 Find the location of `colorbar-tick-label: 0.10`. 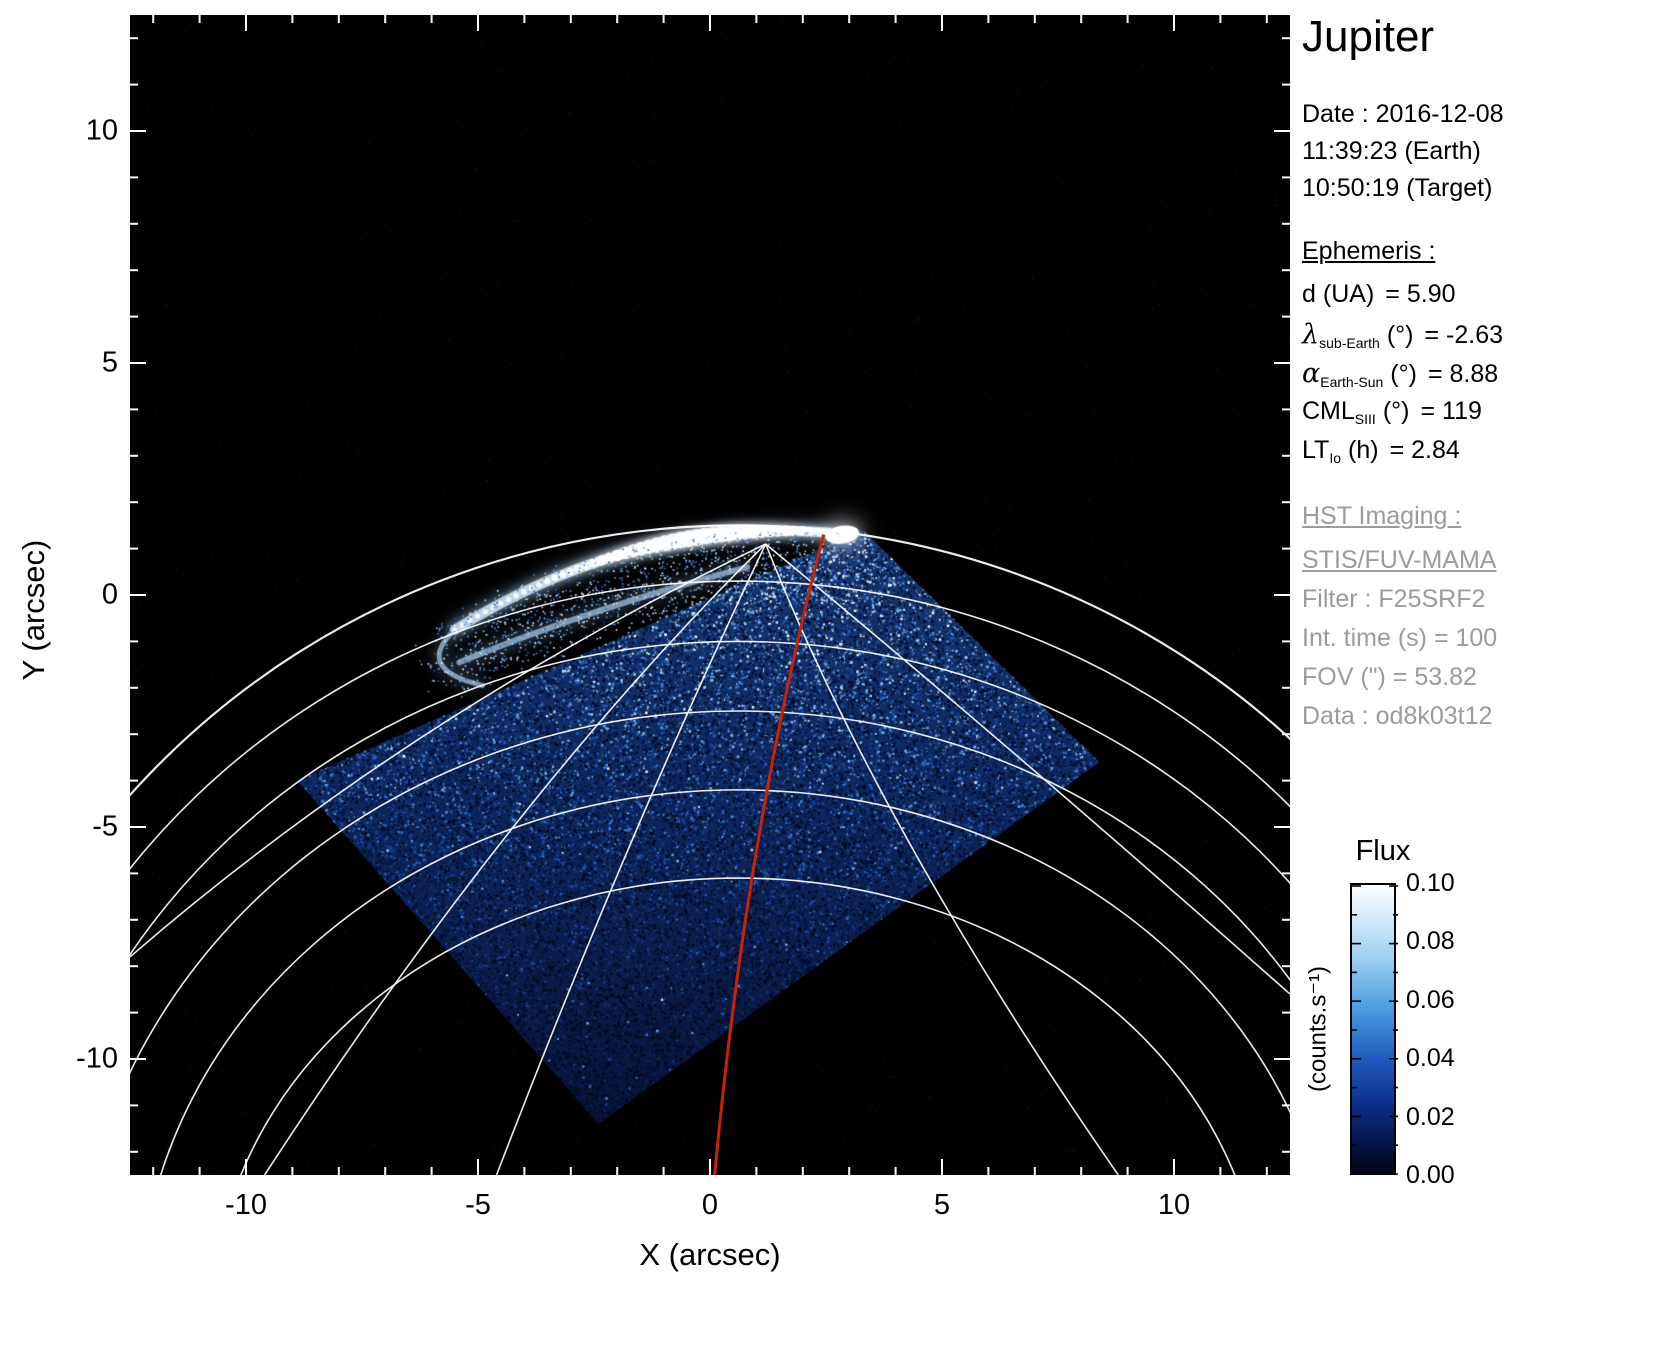

colorbar-tick-label: 0.10 is located at coordinates (1430, 883).